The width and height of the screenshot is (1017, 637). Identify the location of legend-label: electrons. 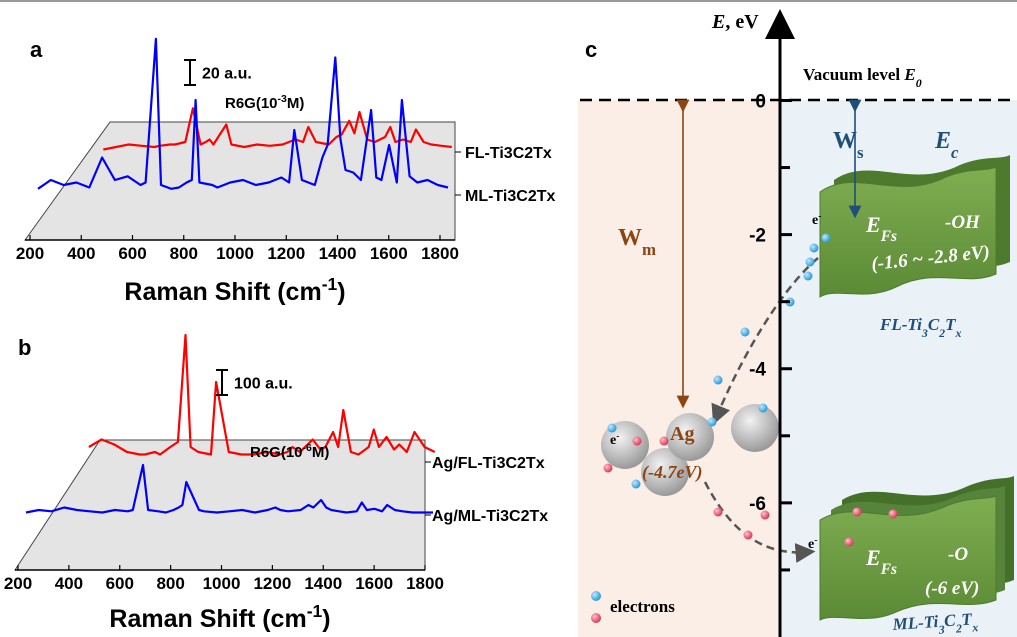
(642, 606).